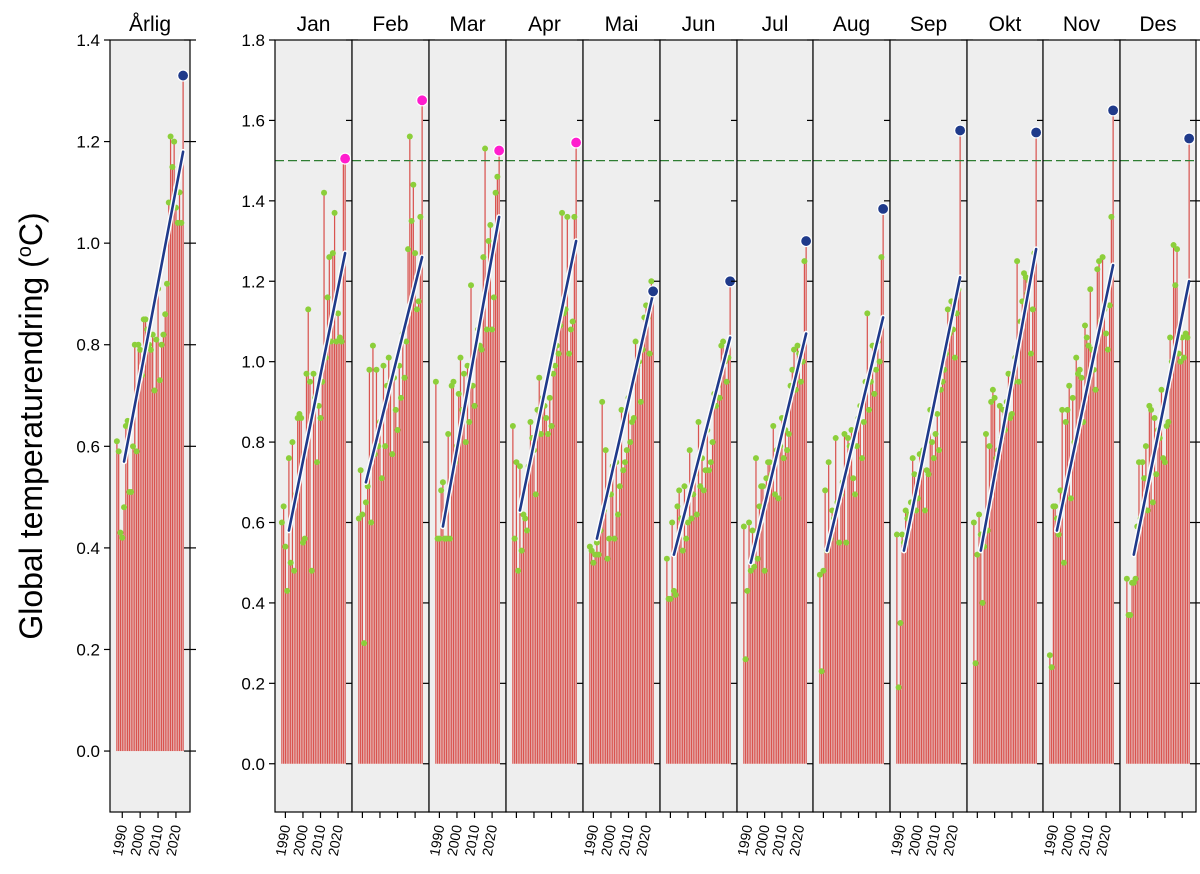 The width and height of the screenshot is (1200, 874). Describe the element at coordinates (253, 120) in the screenshot. I see `y-tick-label: 1.6` at that location.